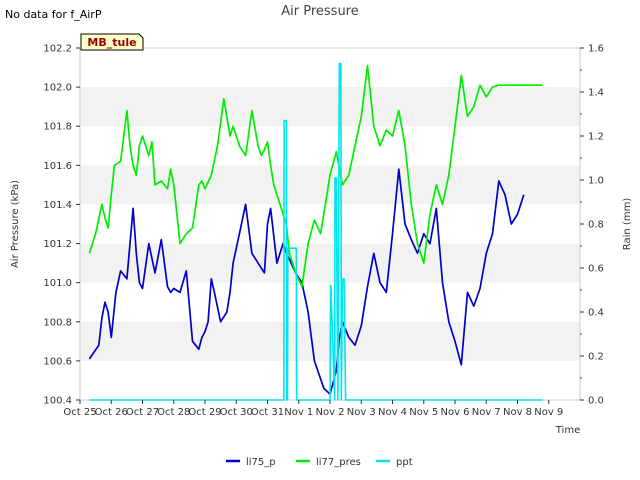 This screenshot has width=640, height=480. Describe the element at coordinates (329, 412) in the screenshot. I see `x-tick-label: Nov 2` at that location.